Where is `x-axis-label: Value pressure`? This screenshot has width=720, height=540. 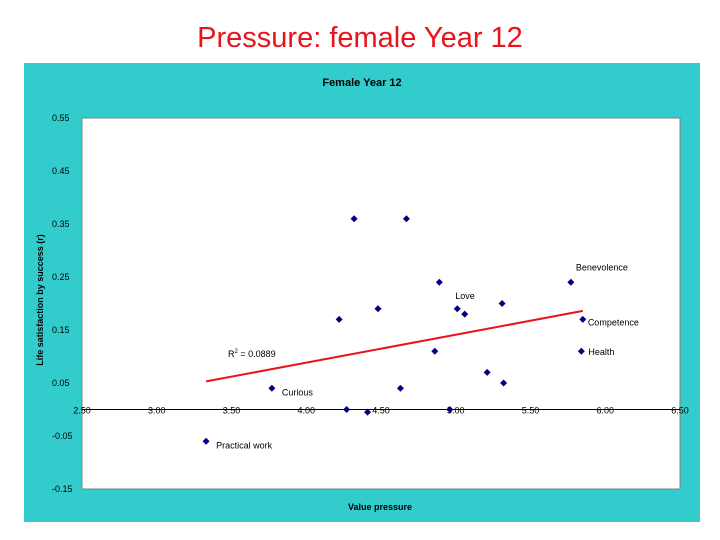
x-axis-label: Value pressure is located at coordinates (380, 507).